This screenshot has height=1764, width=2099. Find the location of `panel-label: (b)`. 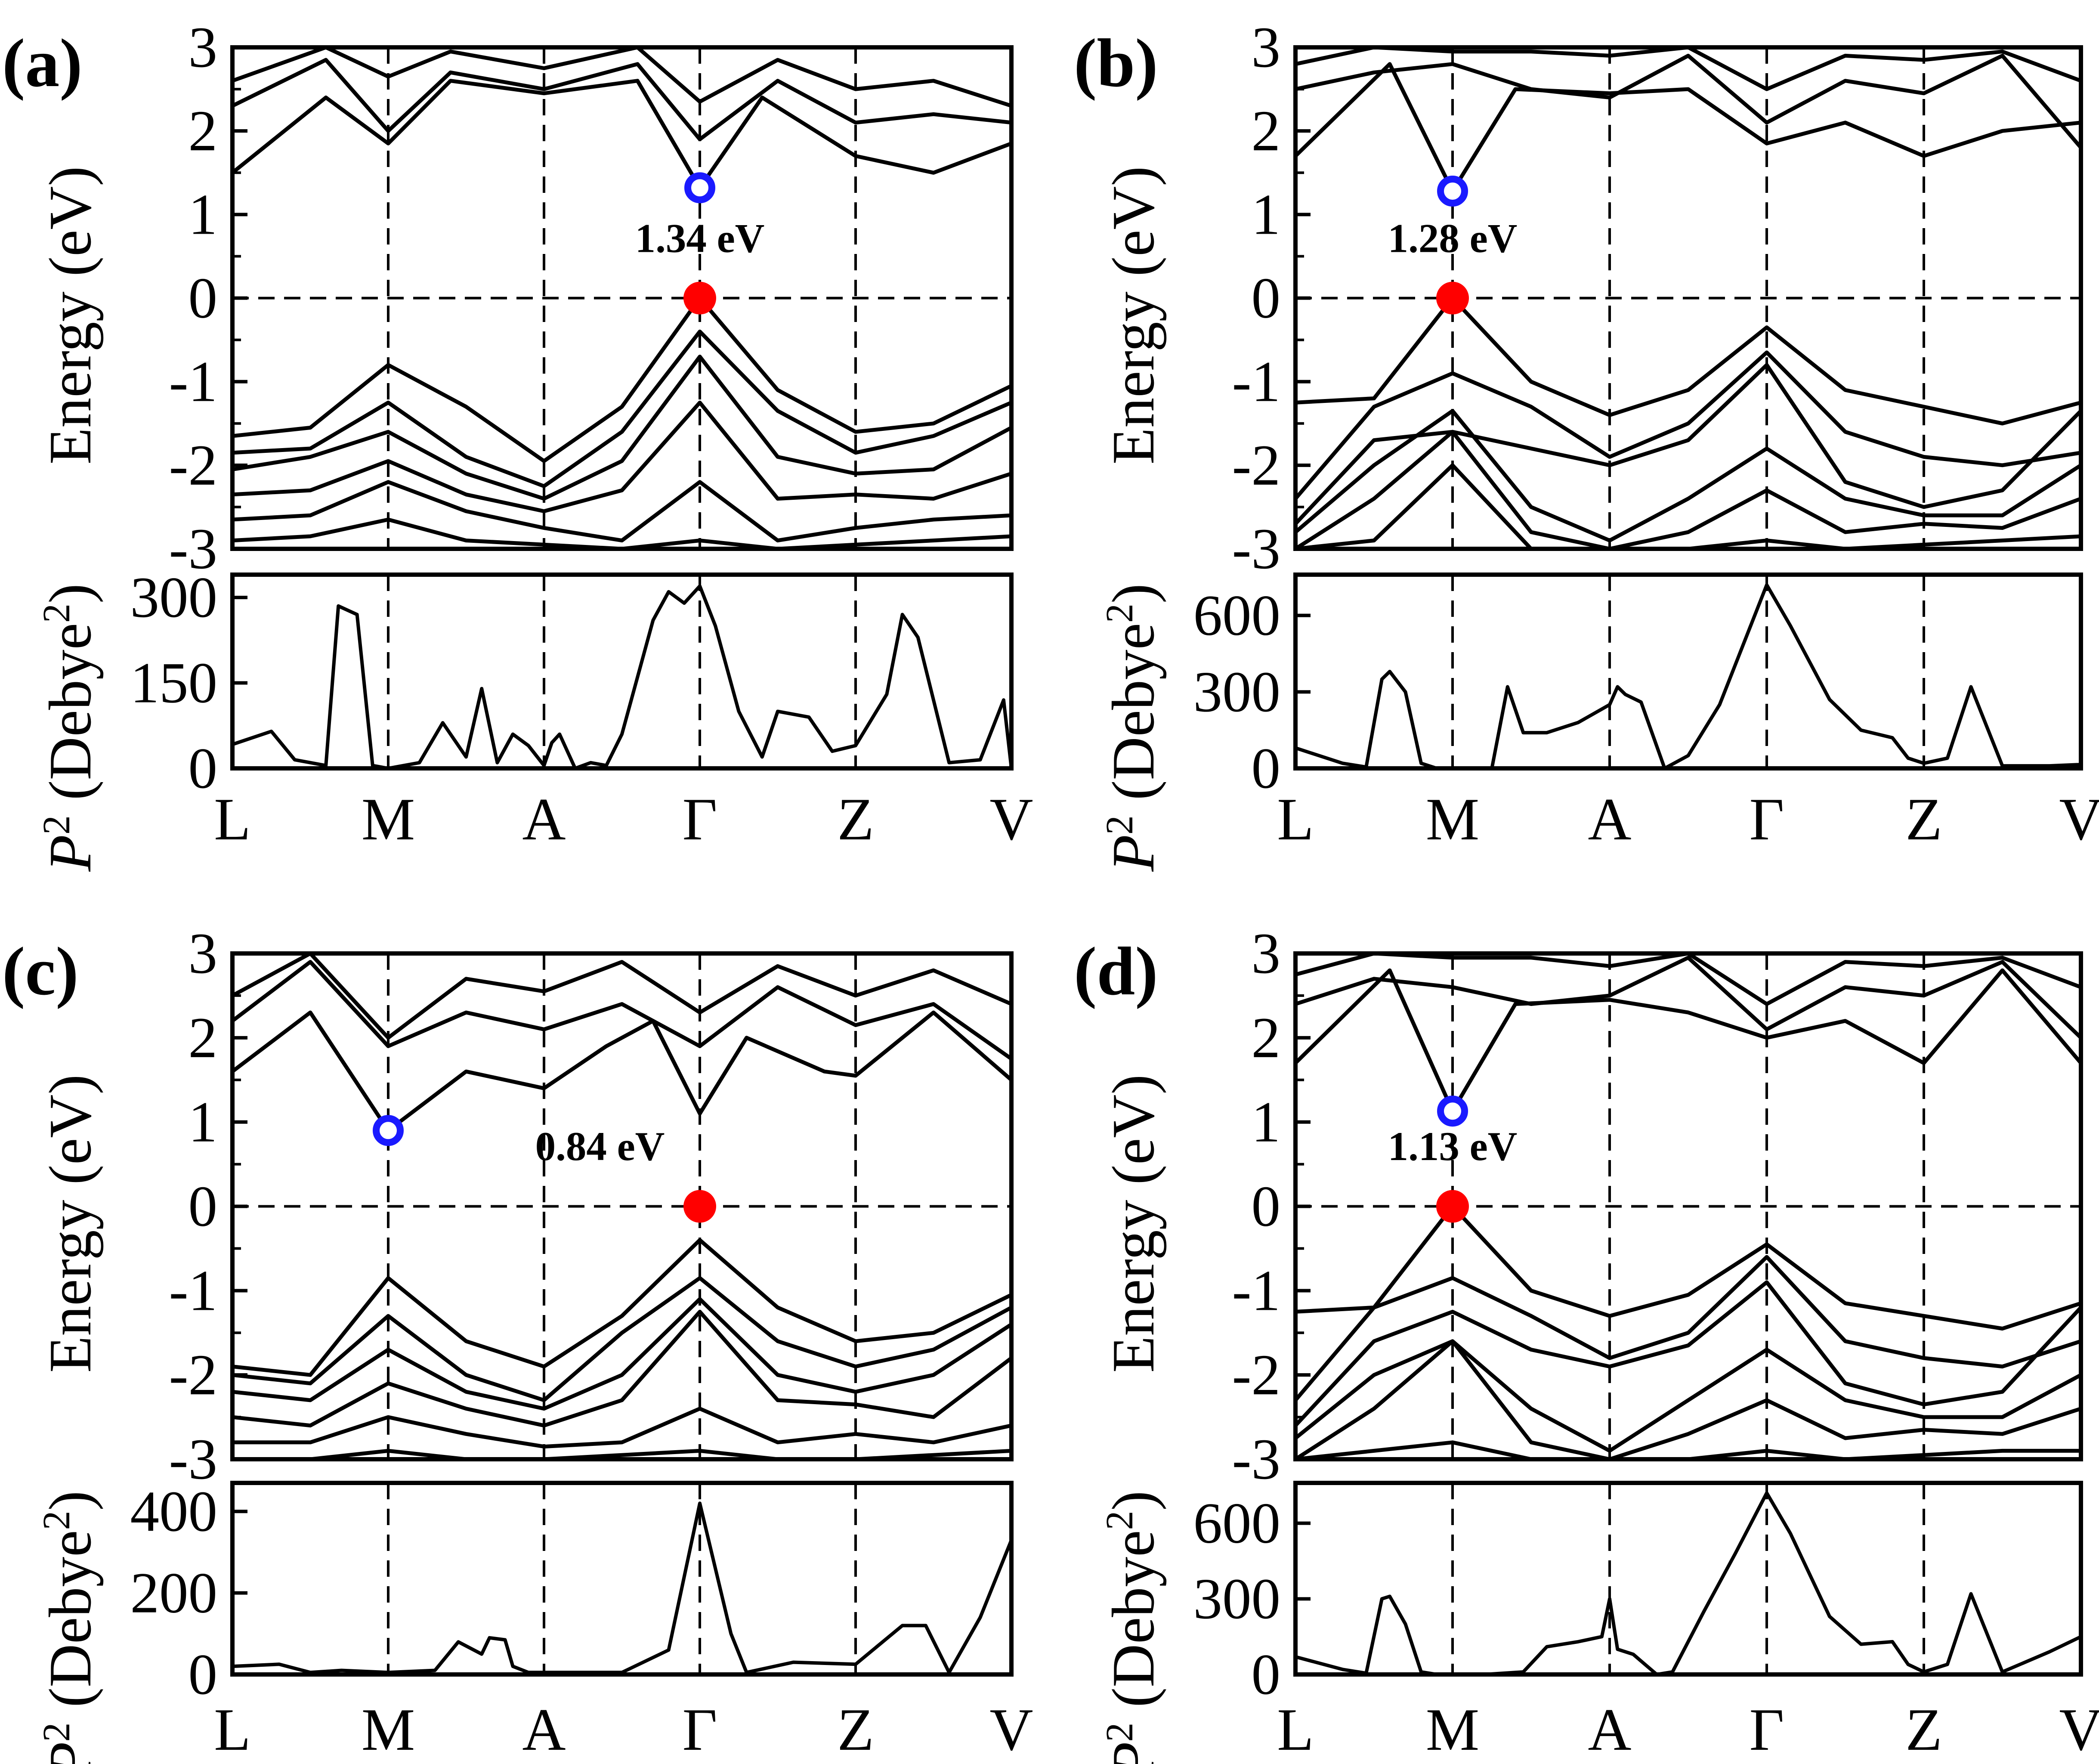

panel-label: (b) is located at coordinates (1116, 63).